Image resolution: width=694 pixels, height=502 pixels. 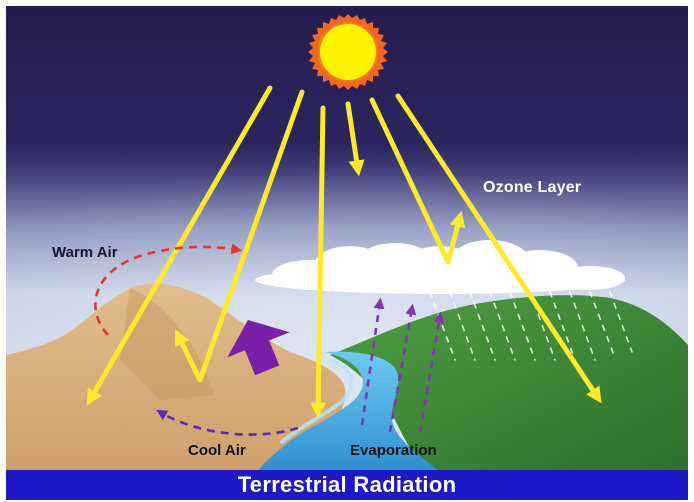 I want to click on solar-ray-reflected-land, so click(x=240, y=236).